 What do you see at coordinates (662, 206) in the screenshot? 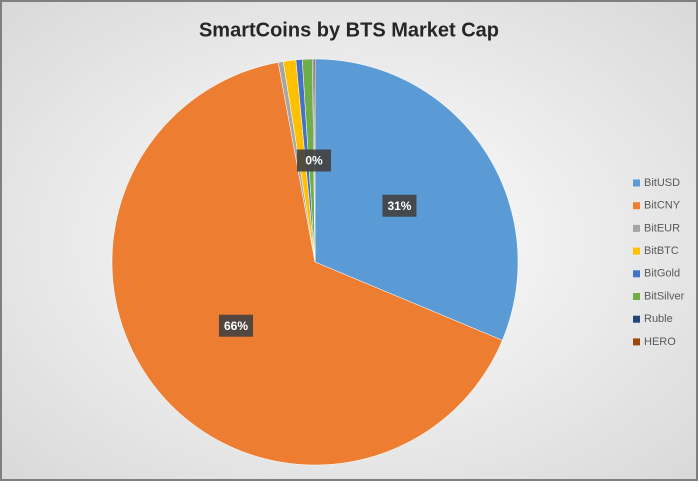
I see `legend-label: BitCNY` at bounding box center [662, 206].